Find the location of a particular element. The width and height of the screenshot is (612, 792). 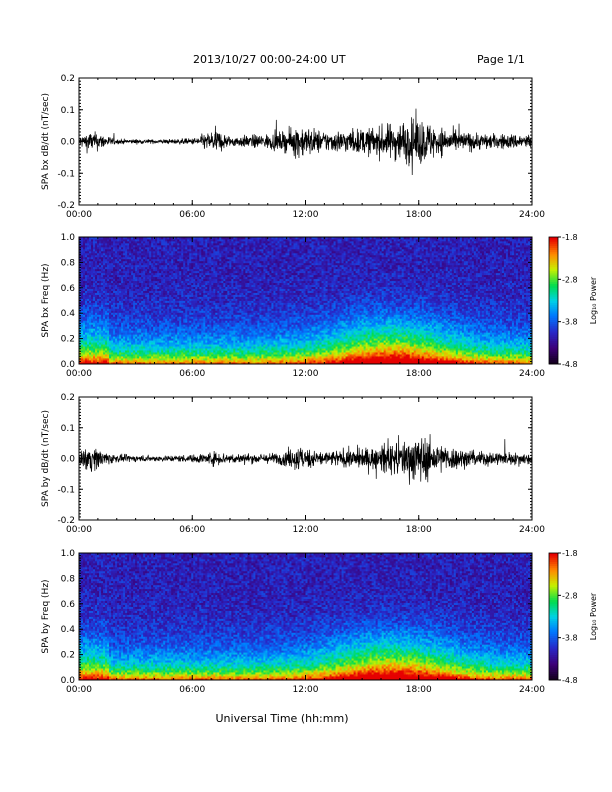

page-date-range: 2013/10/27 00:00-24:00 UT is located at coordinates (269, 59).